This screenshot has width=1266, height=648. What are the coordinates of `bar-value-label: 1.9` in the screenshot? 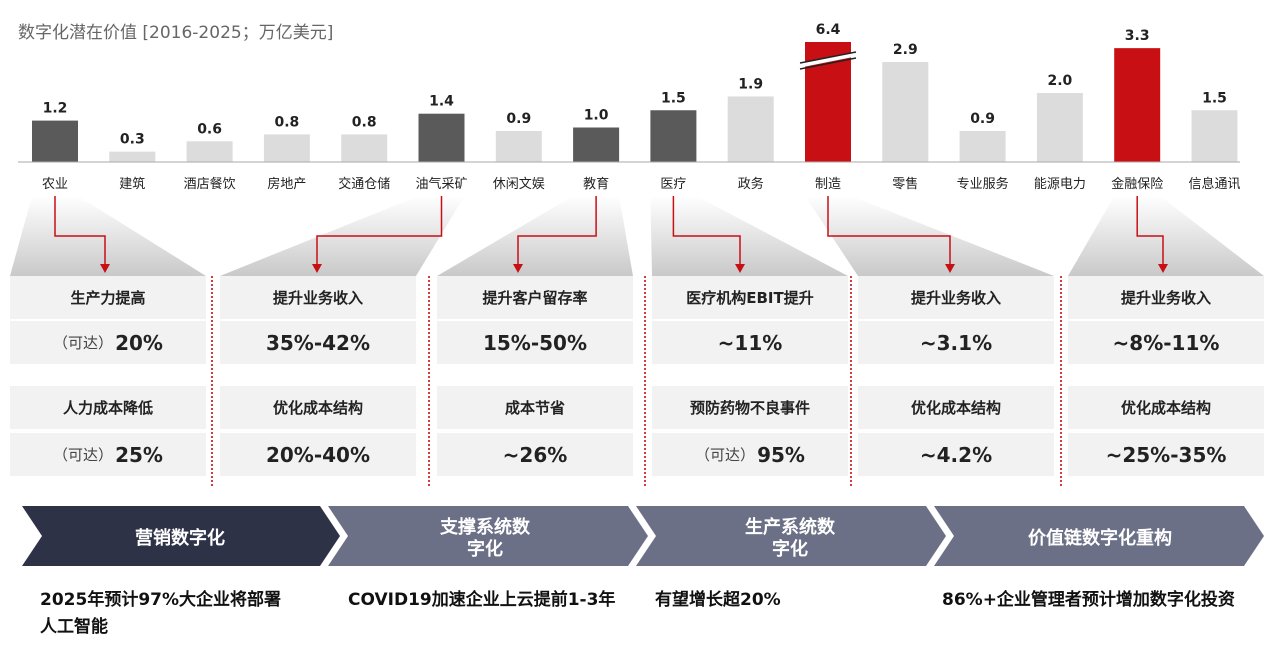 It's located at (750, 84).